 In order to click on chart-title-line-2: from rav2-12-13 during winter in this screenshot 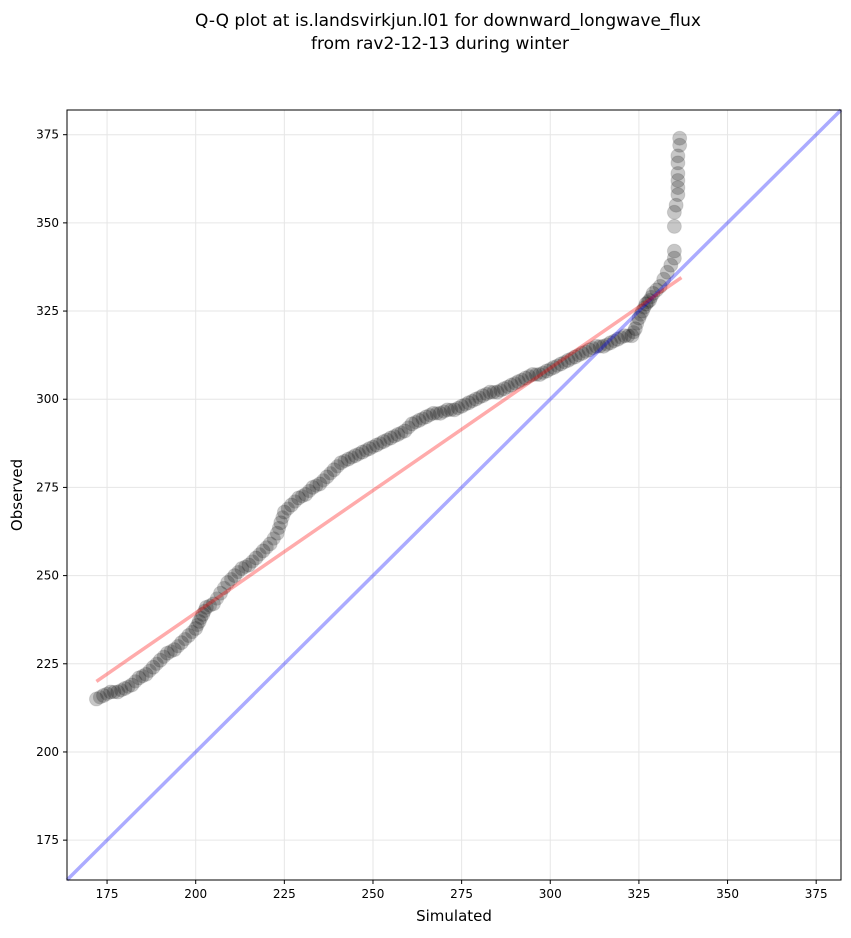, I will do `click(440, 44)`.